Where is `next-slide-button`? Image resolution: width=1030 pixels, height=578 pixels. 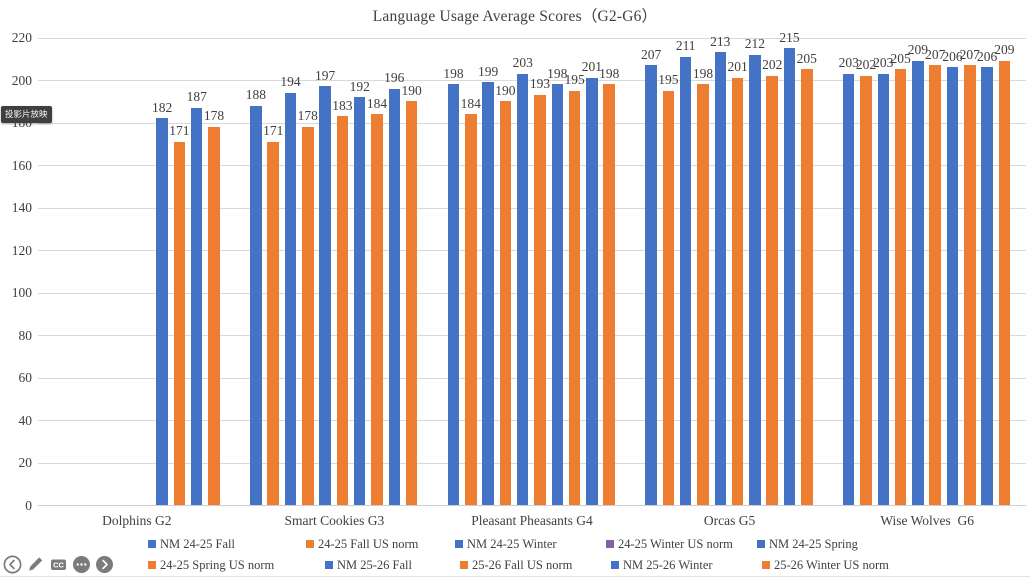 next-slide-button is located at coordinates (104, 566).